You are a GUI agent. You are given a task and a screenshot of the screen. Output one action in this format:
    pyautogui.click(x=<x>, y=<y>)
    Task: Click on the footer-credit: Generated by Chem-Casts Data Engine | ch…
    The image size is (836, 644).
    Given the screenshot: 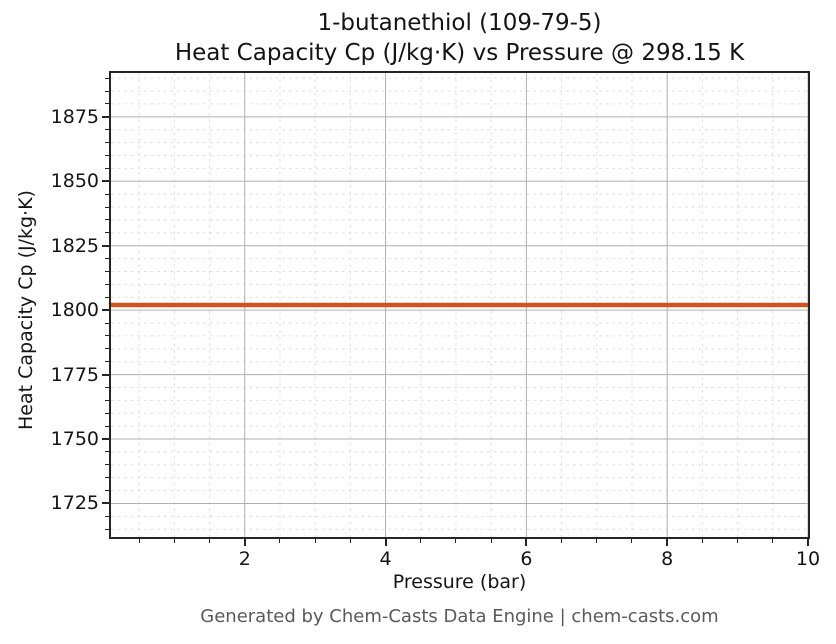 What is the action you would take?
    pyautogui.click(x=459, y=616)
    